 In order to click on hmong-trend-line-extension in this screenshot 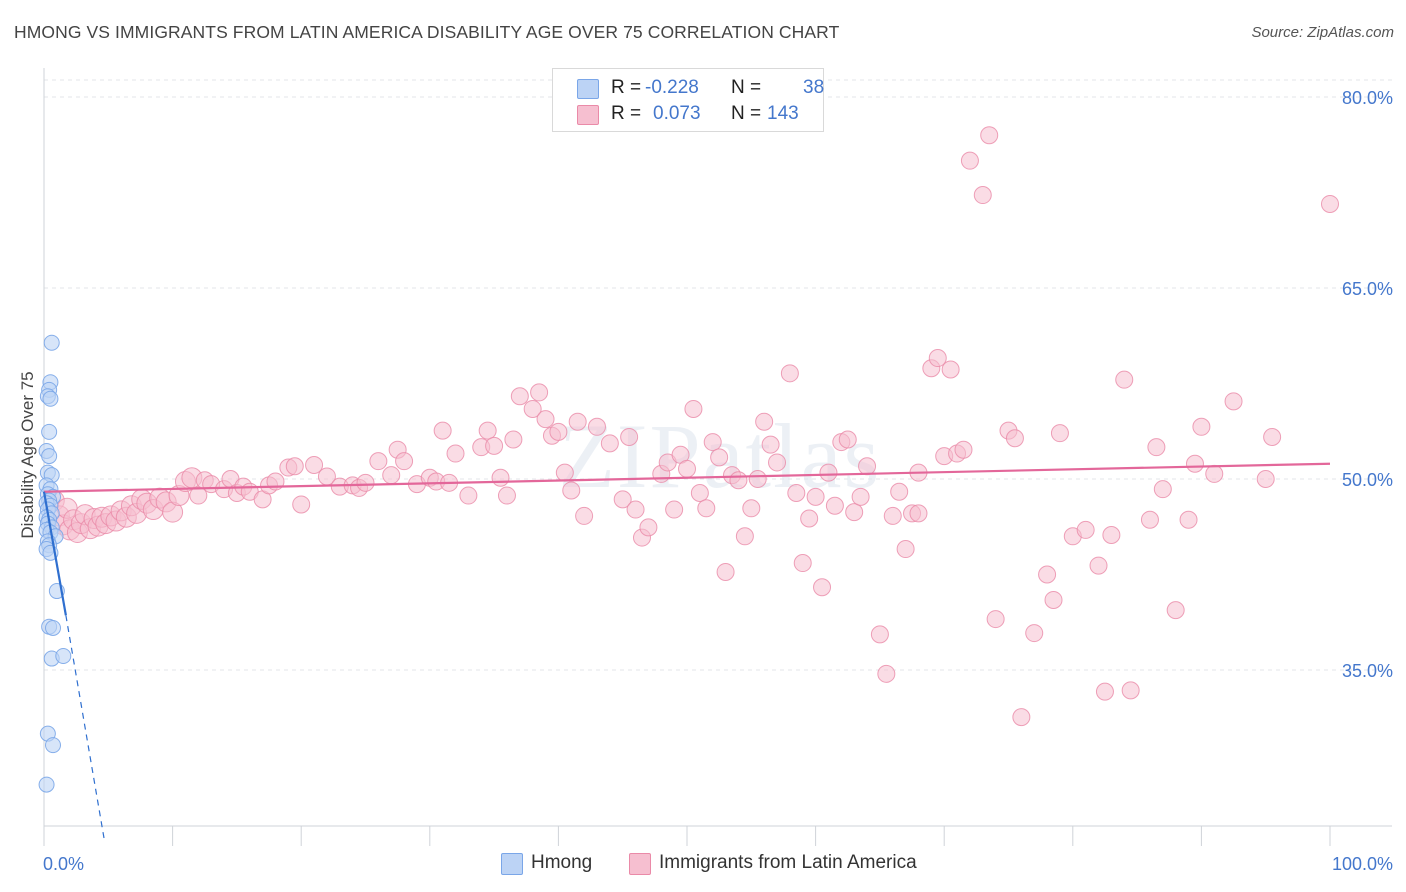, I will do `click(85, 728)`.